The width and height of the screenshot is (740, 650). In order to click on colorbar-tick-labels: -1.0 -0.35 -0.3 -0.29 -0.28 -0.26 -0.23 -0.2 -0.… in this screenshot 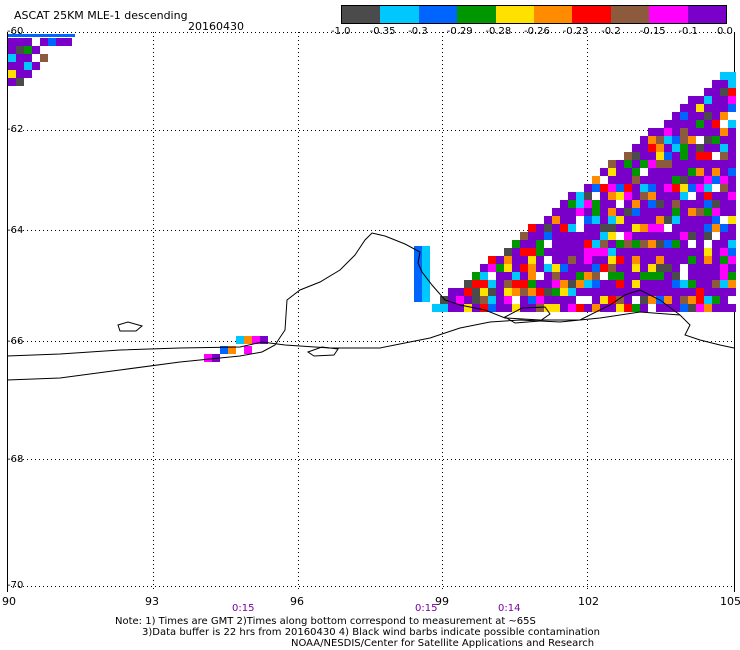, I will do `click(370, 32)`.